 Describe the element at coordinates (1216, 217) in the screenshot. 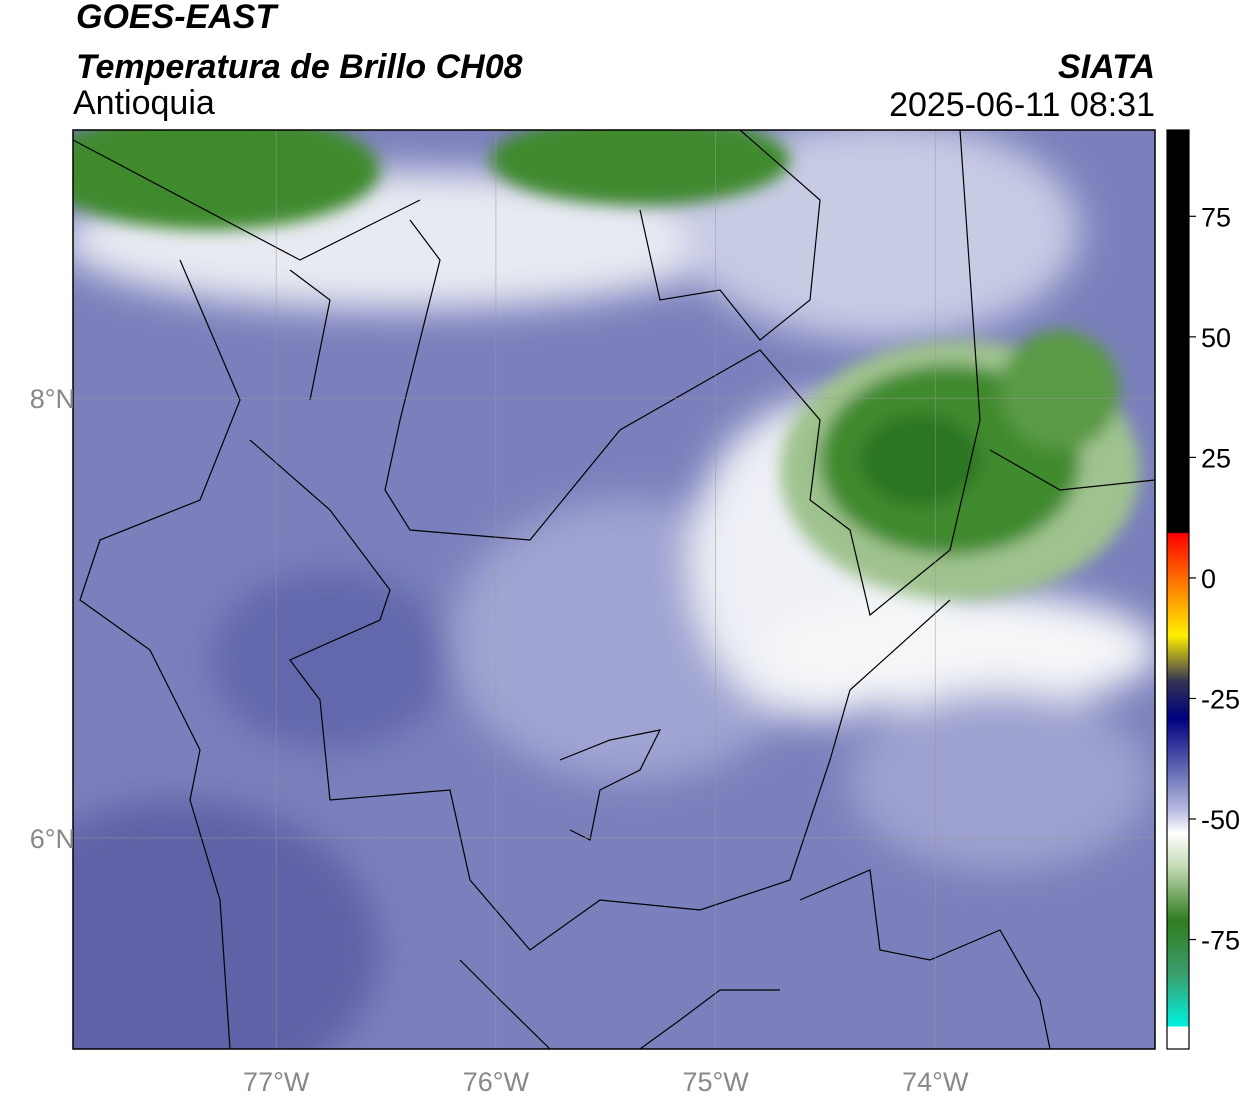

I see `colorbar-tick-label: 75` at that location.